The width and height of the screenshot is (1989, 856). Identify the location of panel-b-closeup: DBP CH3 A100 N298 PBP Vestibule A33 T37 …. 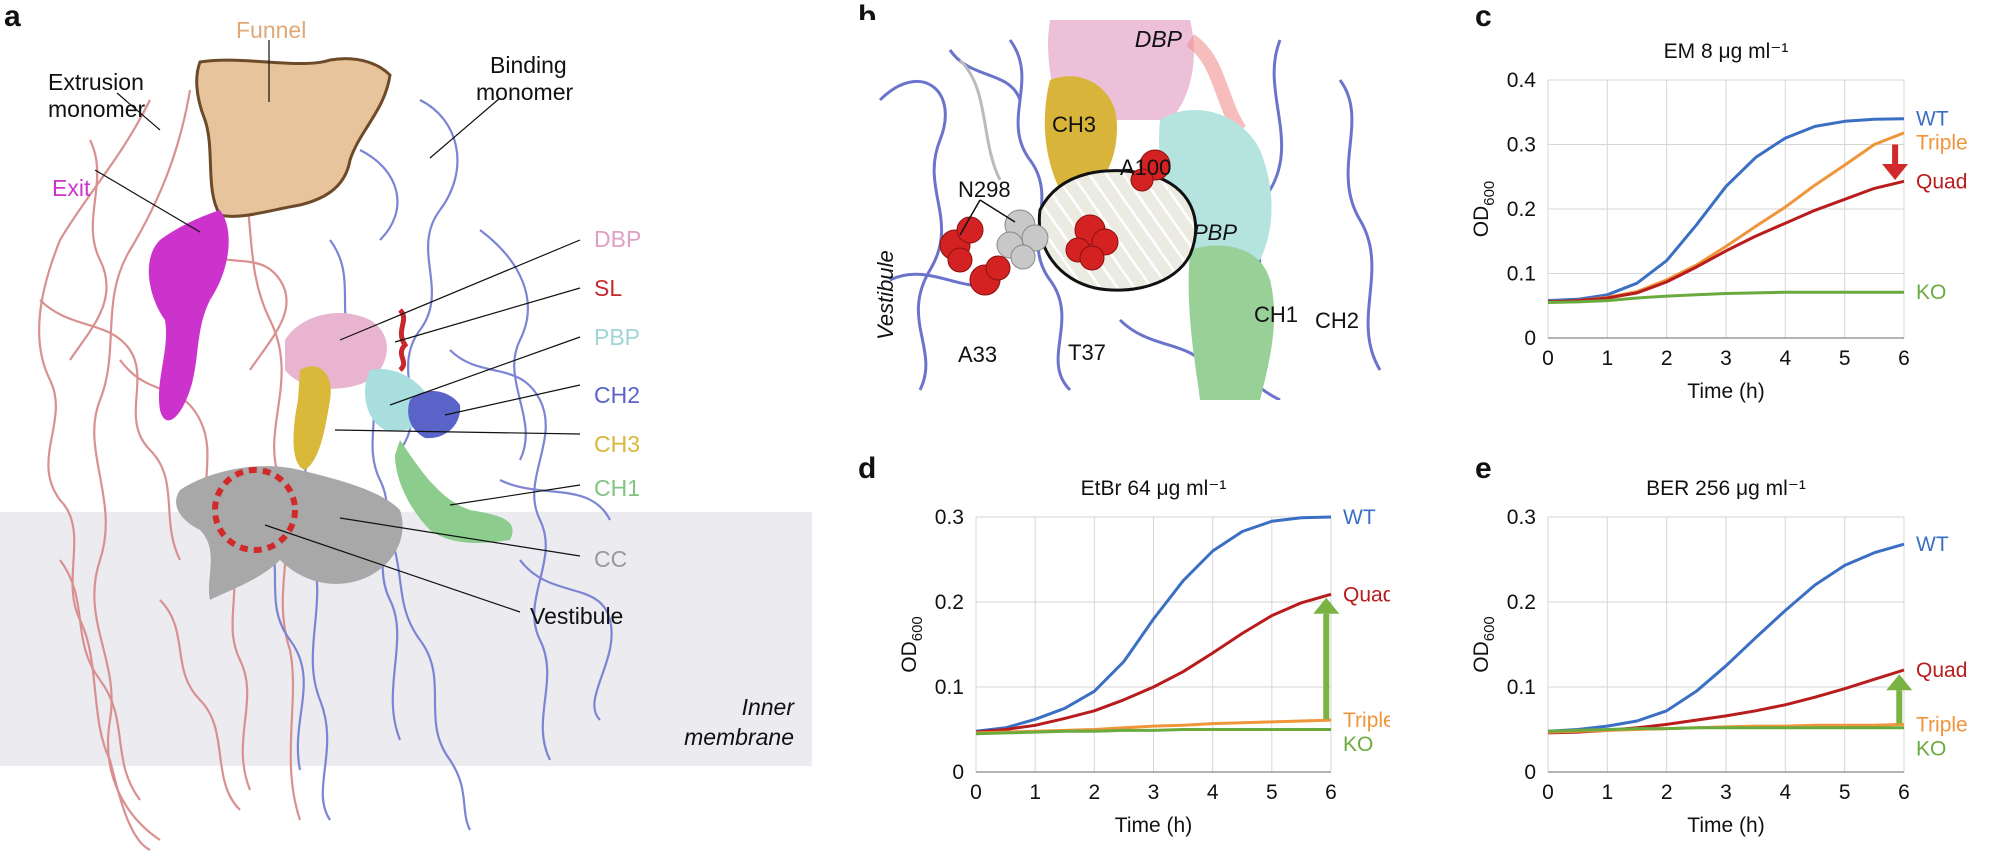
(1135, 210).